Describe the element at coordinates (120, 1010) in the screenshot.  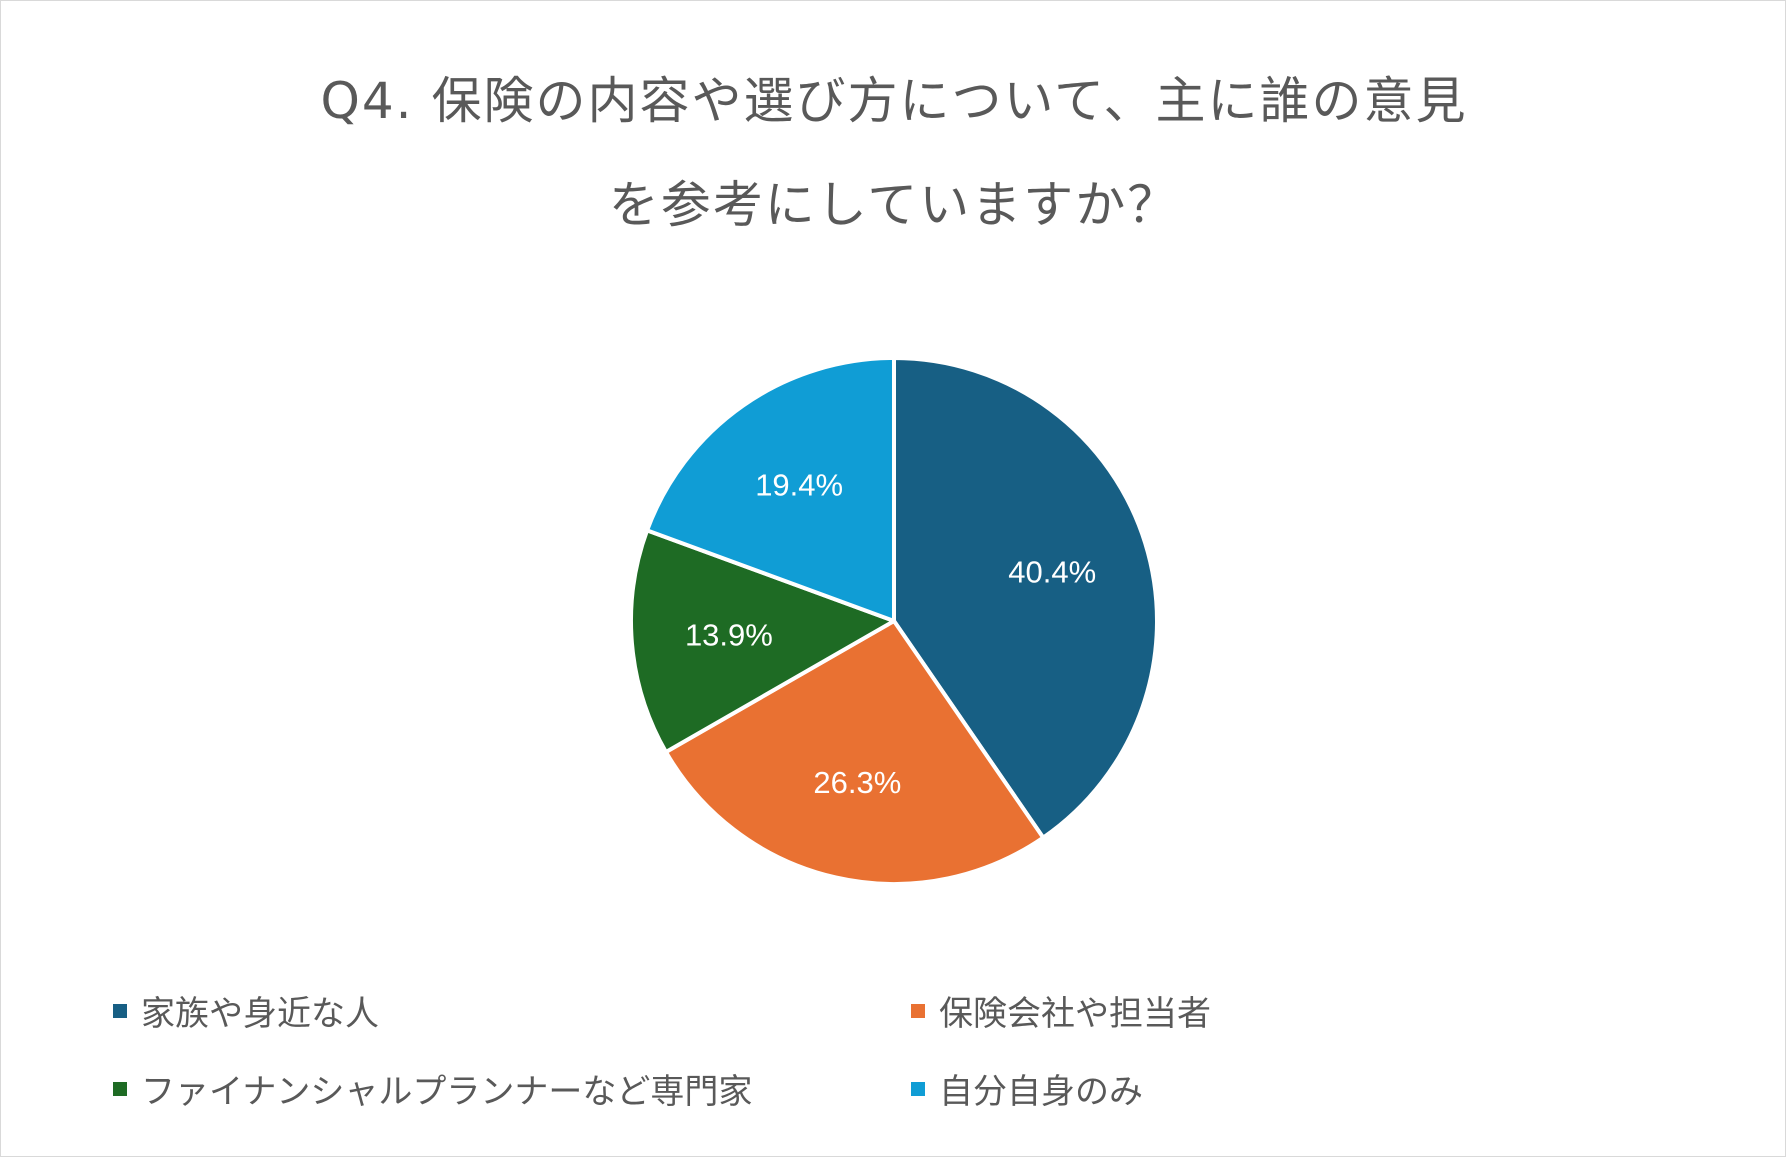
I see `legend-swatch-family` at that location.